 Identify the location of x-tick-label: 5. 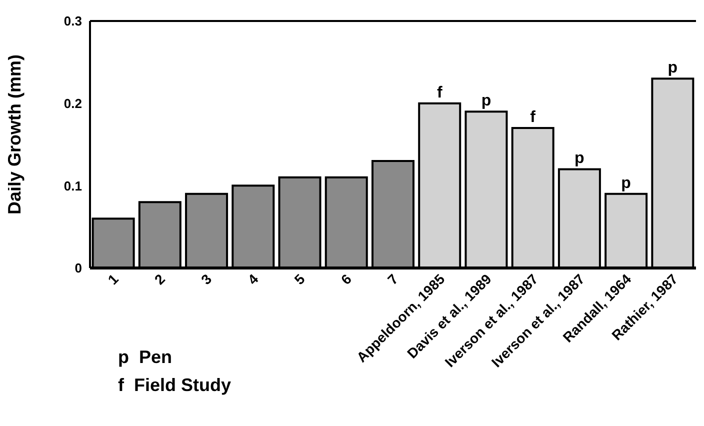
(299, 279).